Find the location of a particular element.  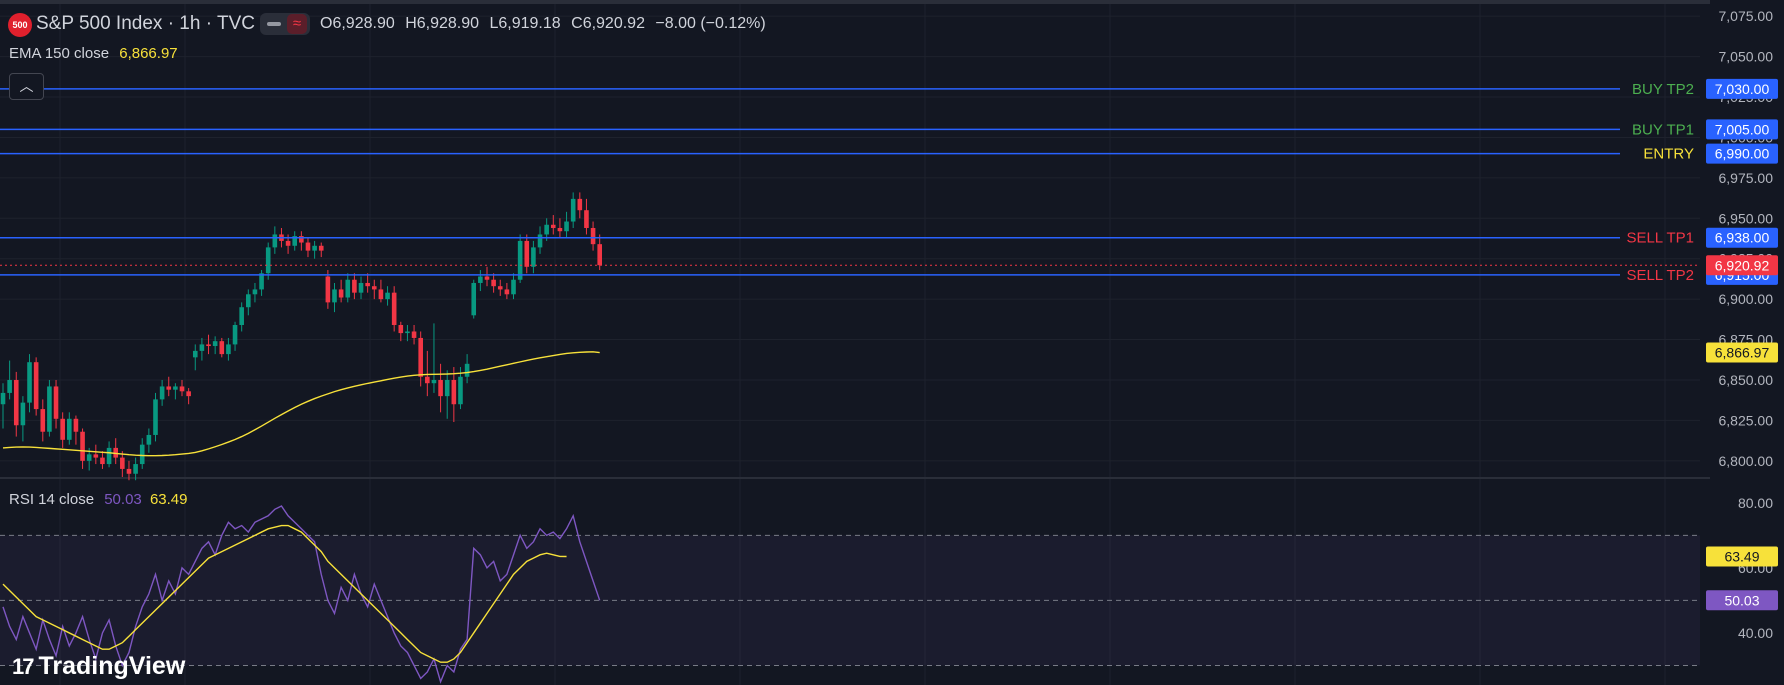

level-label: SELL TP2 is located at coordinates (1660, 275).